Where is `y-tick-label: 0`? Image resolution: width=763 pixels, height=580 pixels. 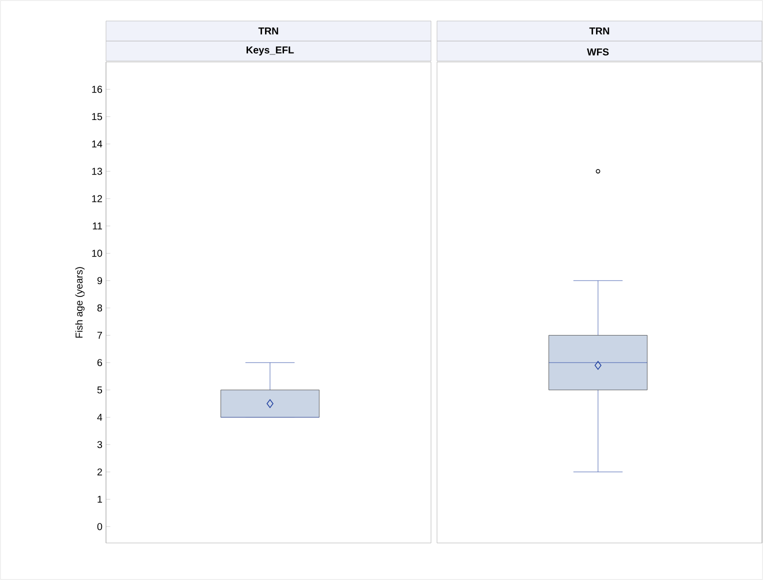 y-tick-label: 0 is located at coordinates (99, 526).